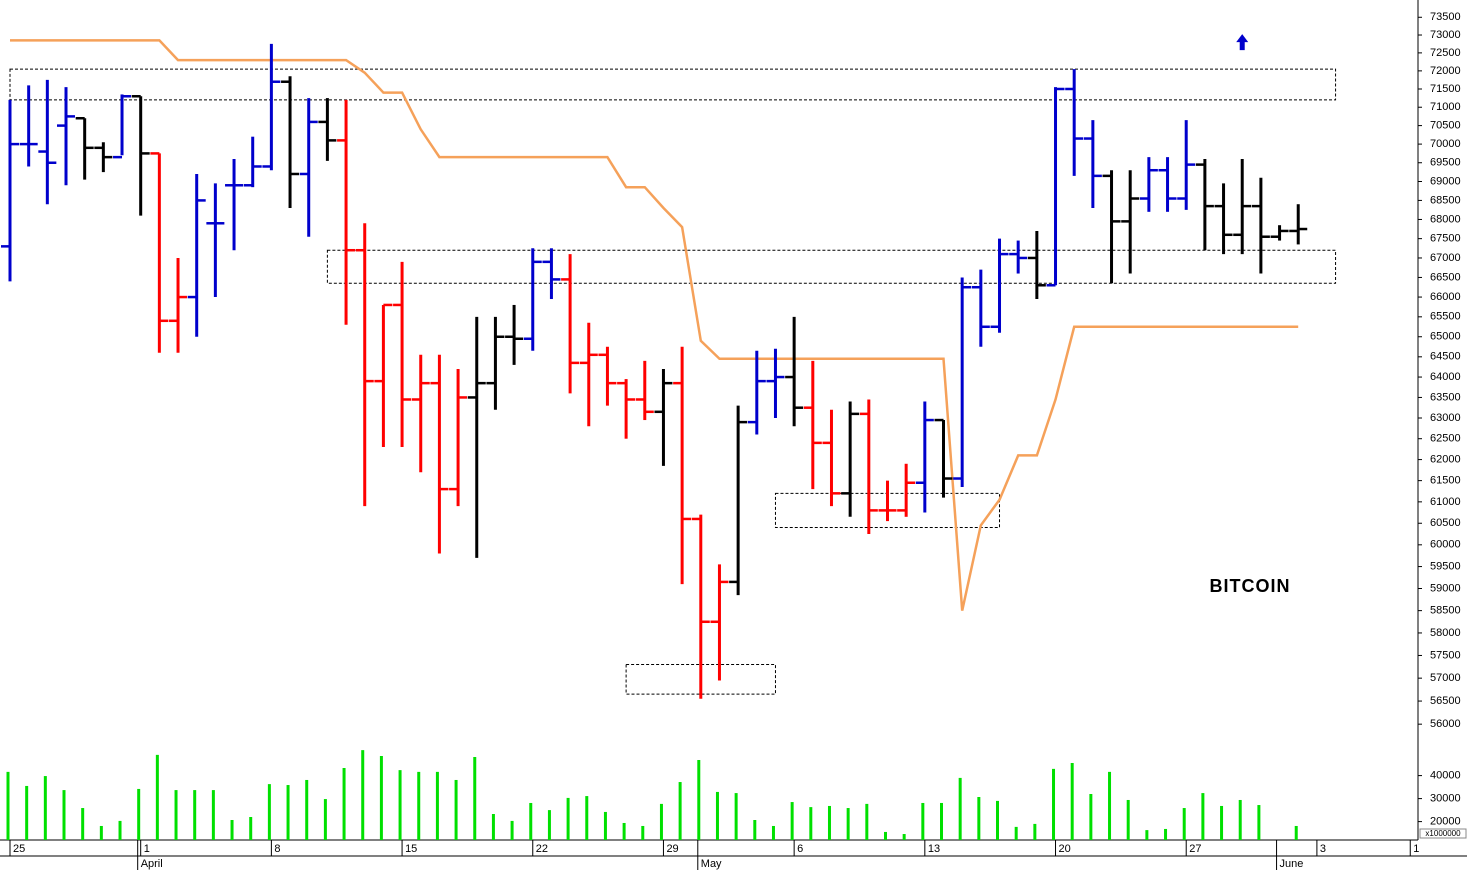  Describe the element at coordinates (1445, 481) in the screenshot. I see `y-tick-label: 61500` at that location.